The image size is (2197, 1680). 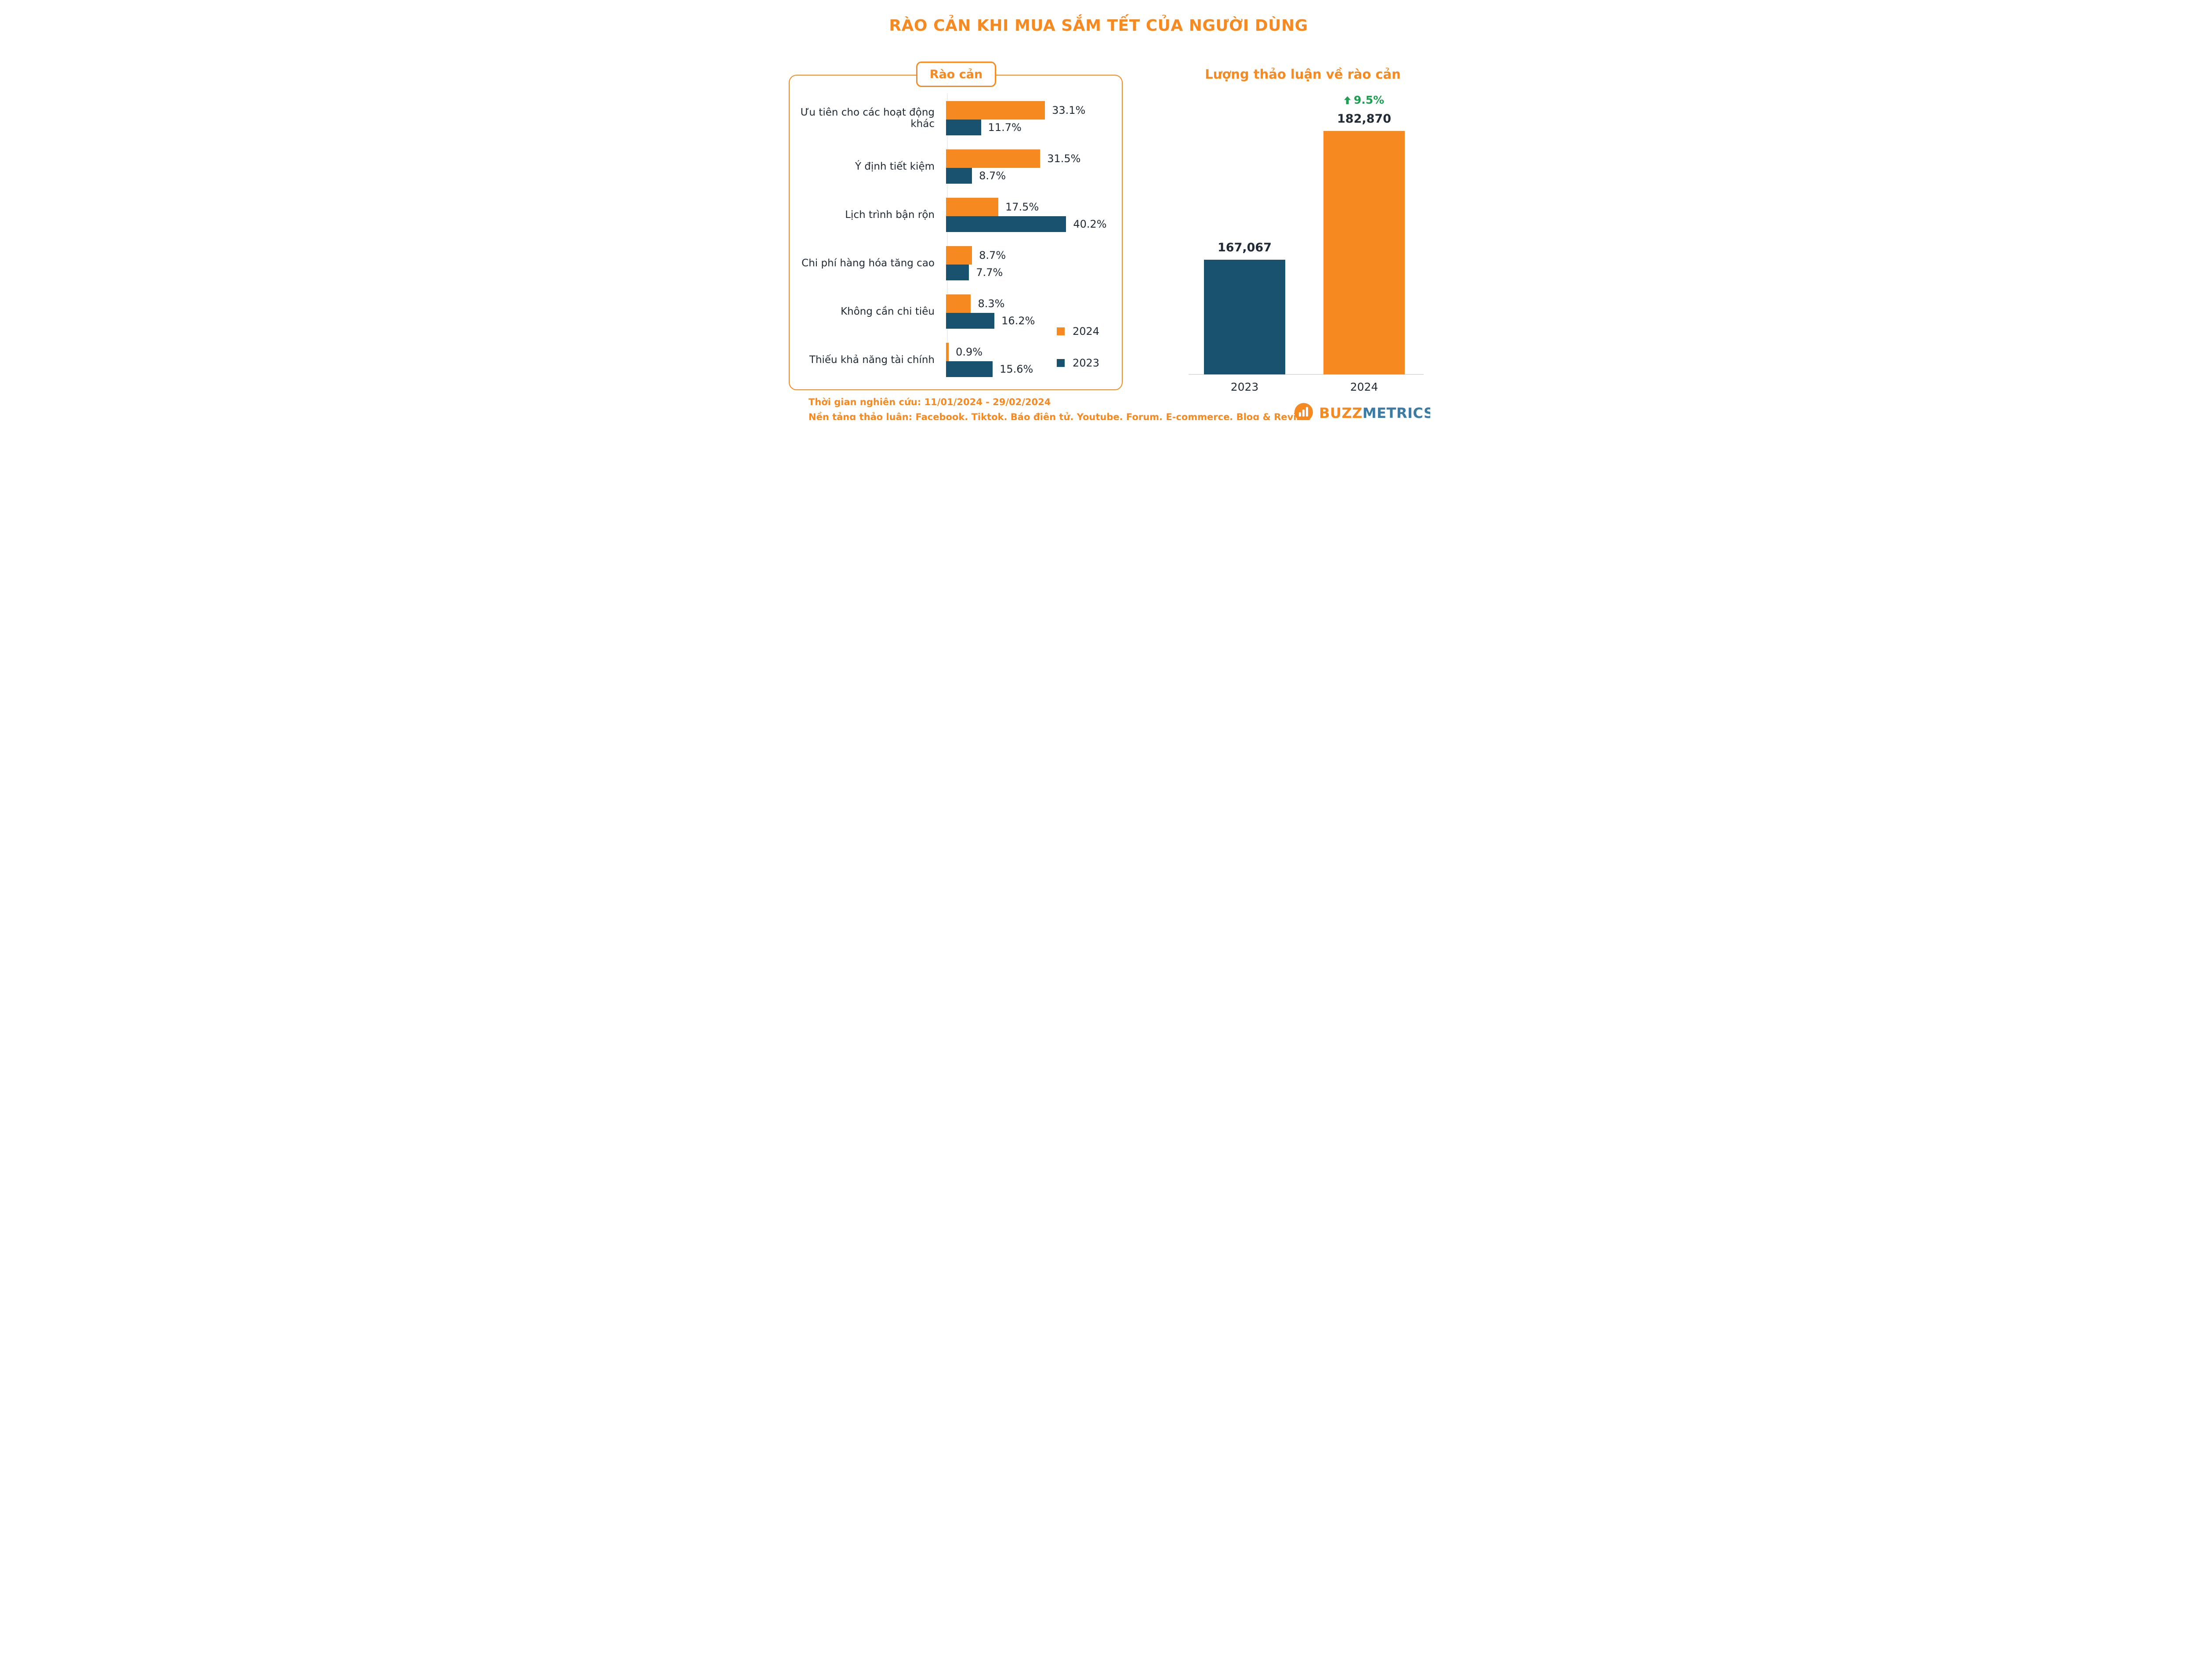 I want to click on category-label: Lịch trình bận rộn, so click(x=890, y=215).